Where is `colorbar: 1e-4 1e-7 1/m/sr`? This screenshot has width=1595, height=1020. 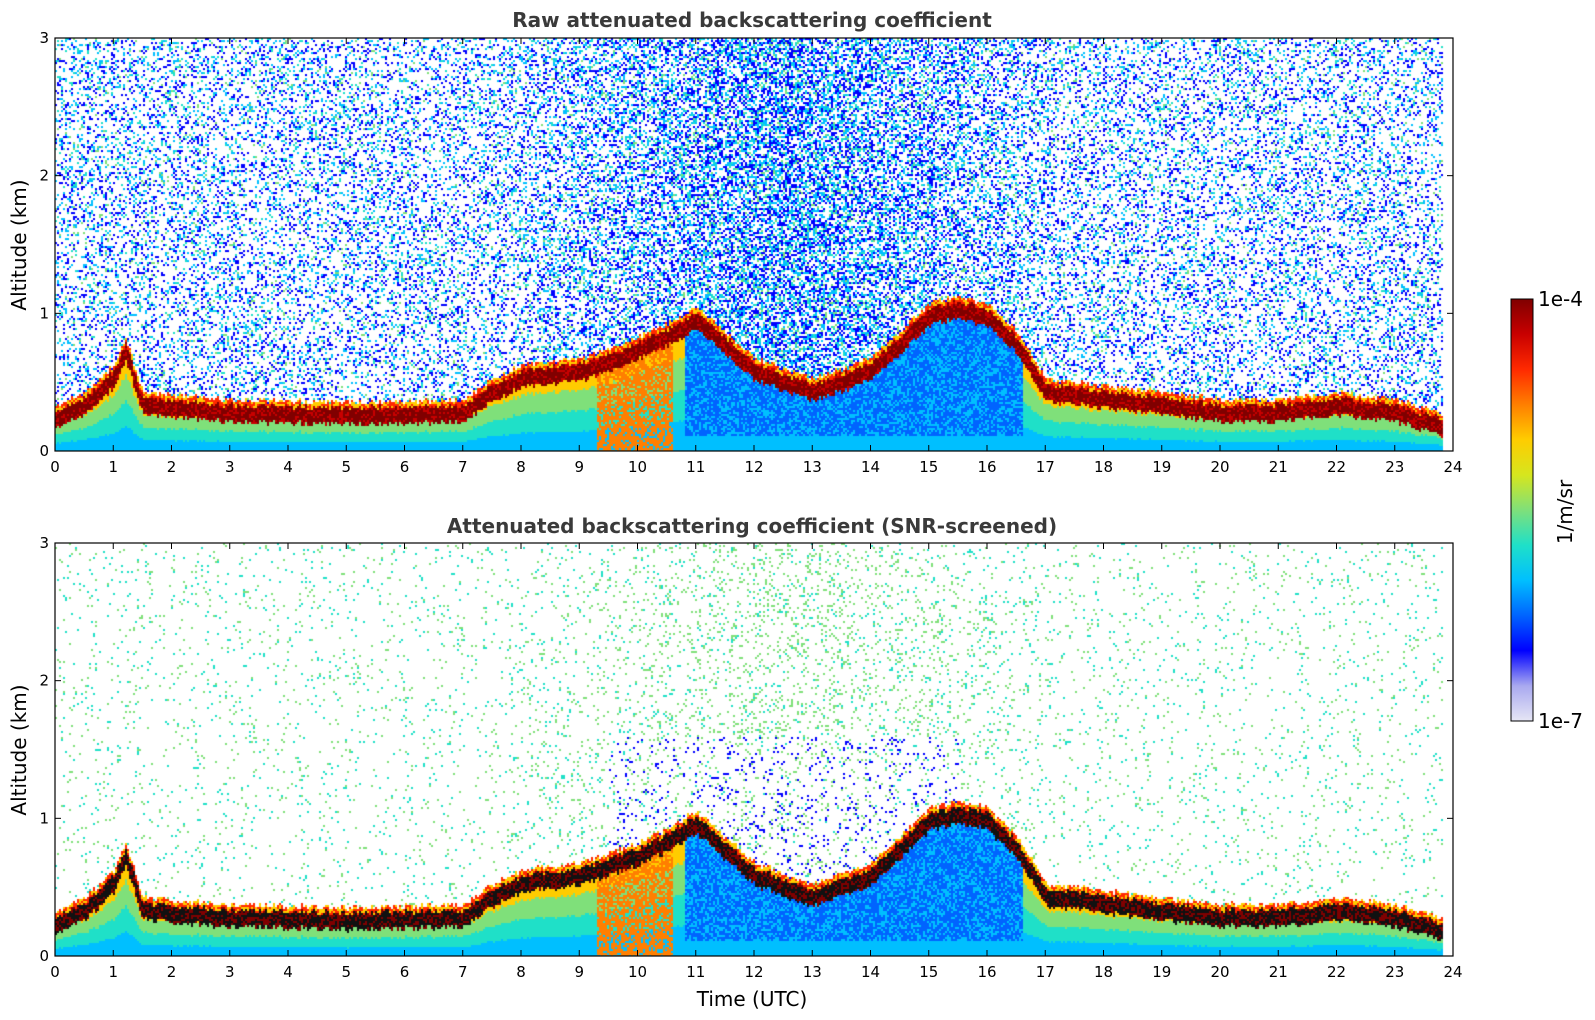 colorbar: 1e-4 1e-7 1/m/sr is located at coordinates (1546, 510).